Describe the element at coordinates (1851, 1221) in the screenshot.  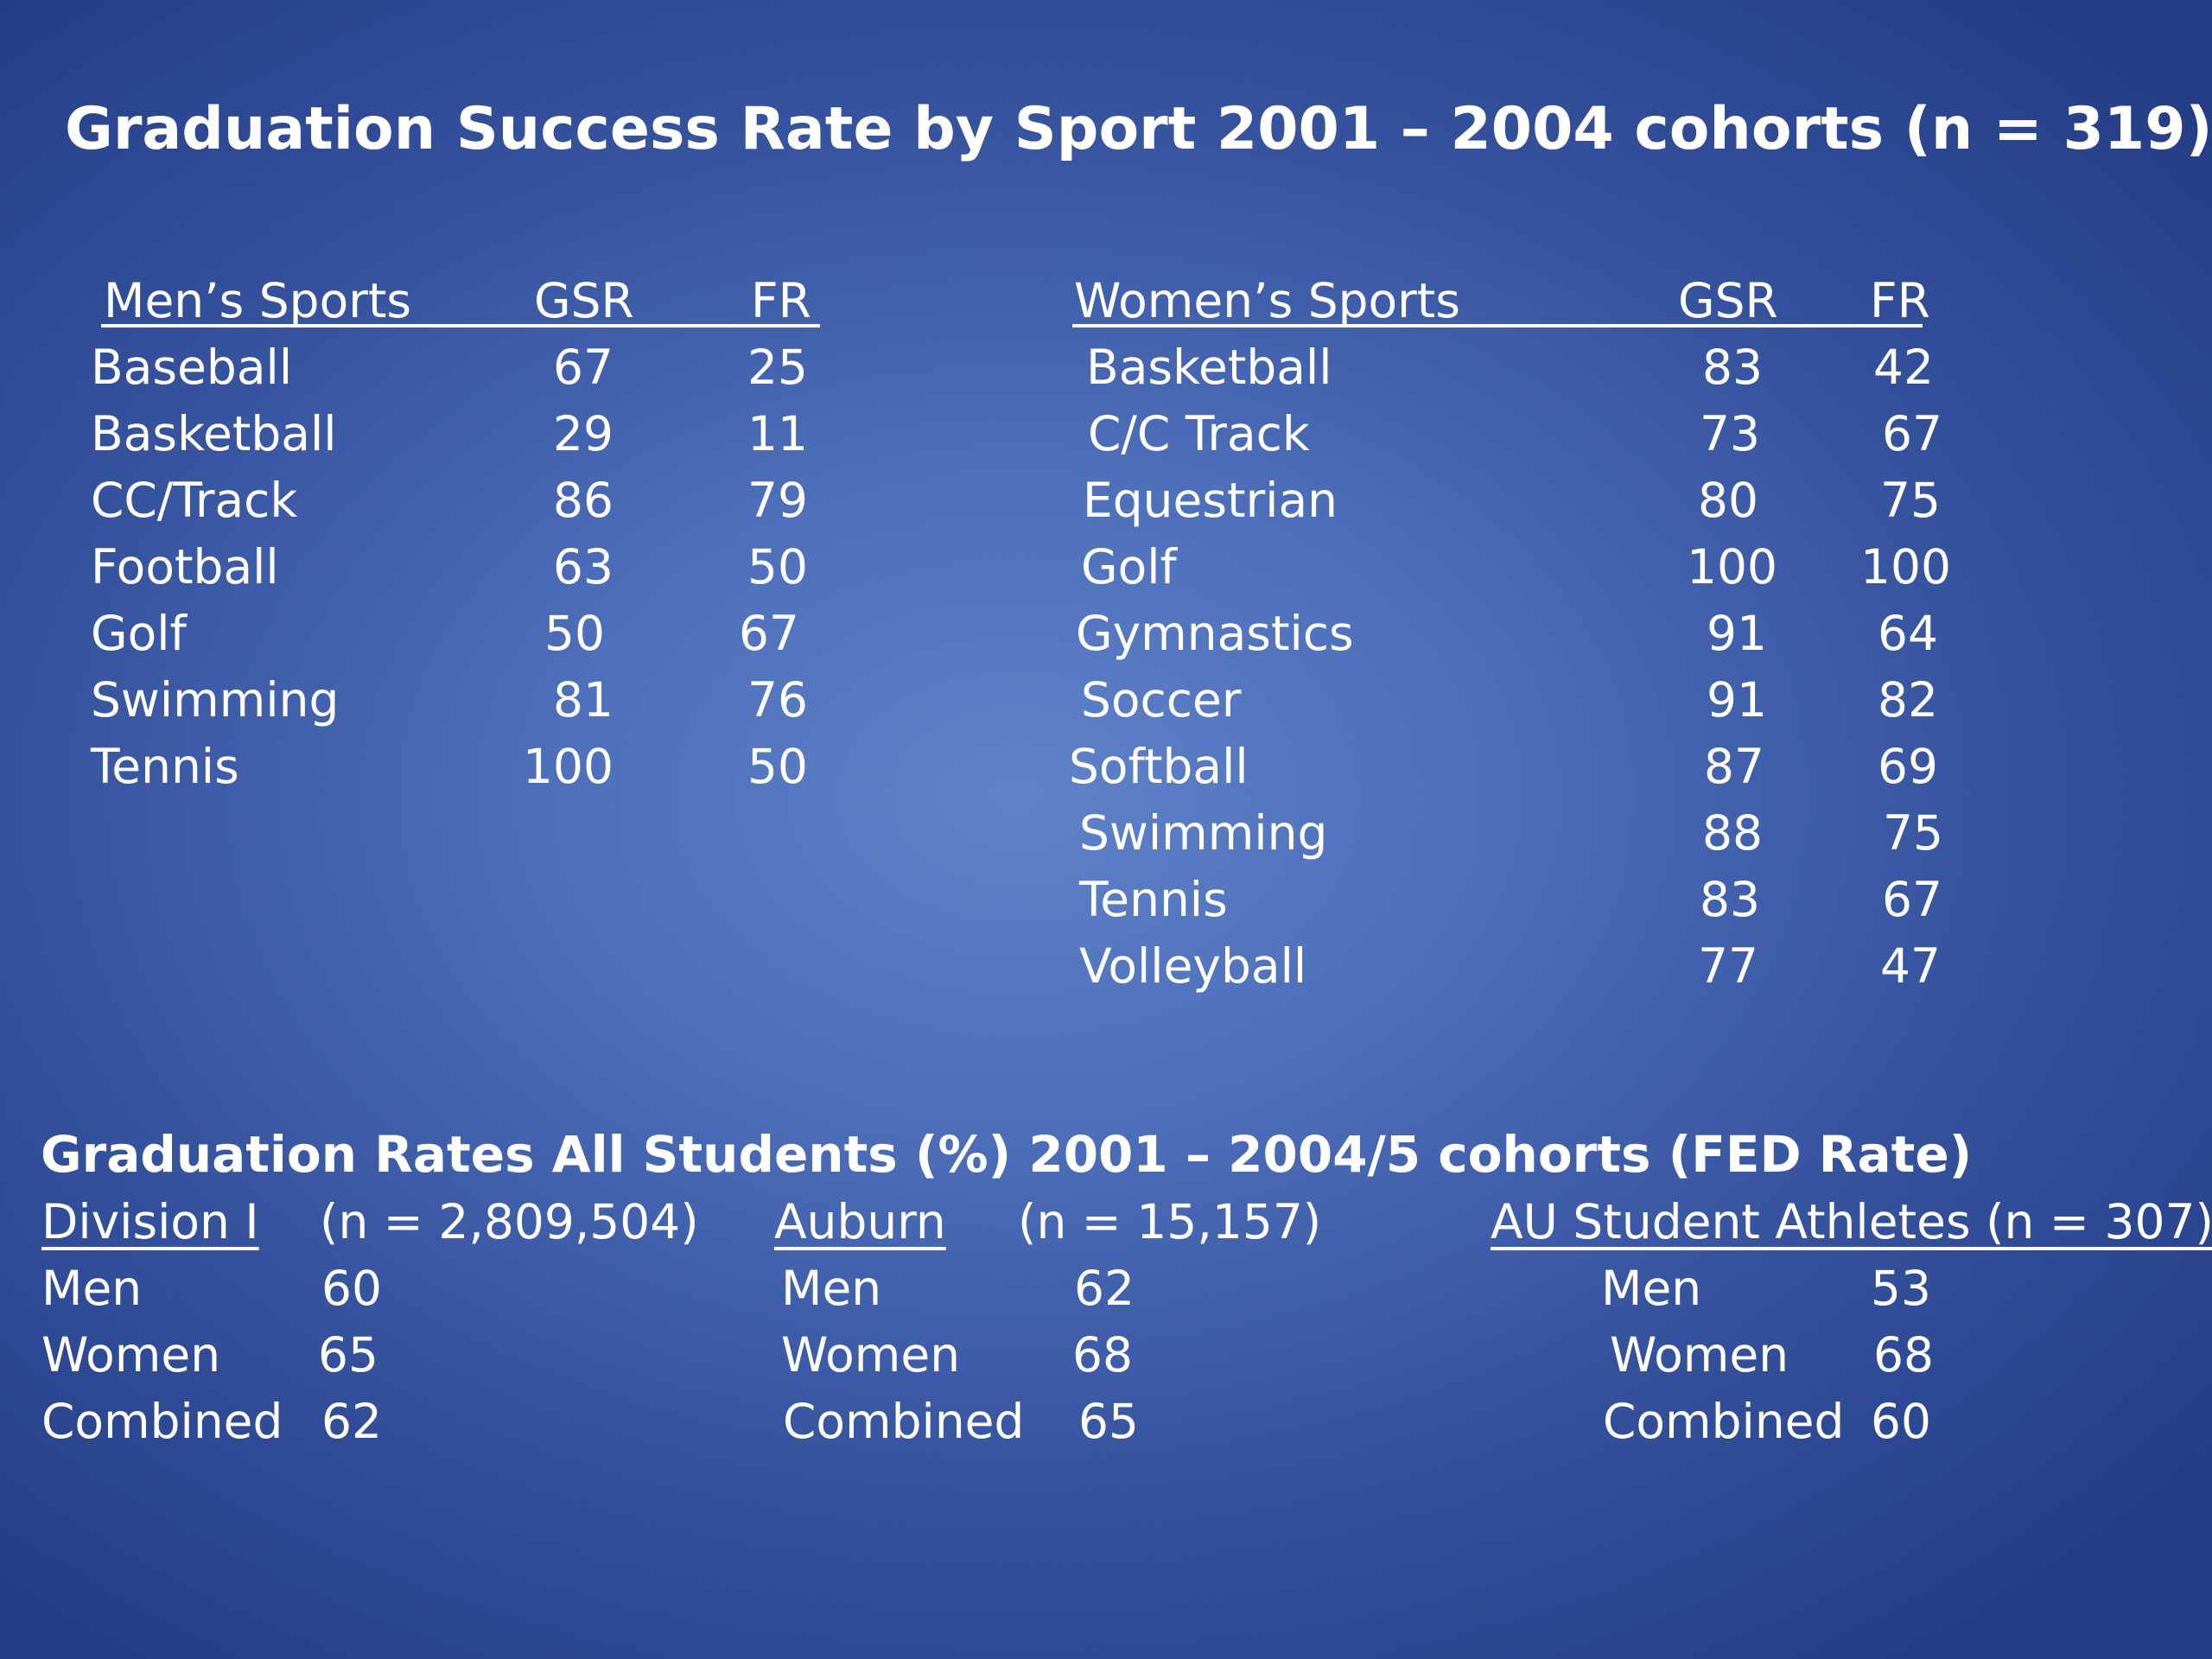
I see `au-athletes-label: AU Student Athletes (n = 307)` at that location.